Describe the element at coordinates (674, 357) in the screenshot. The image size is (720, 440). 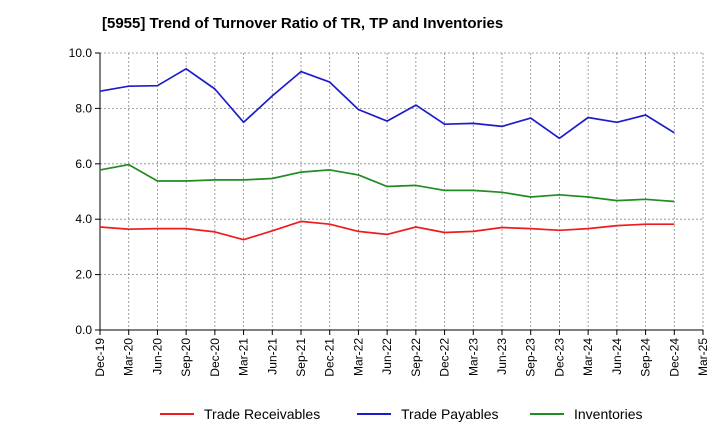
I see `x-tick-label: Dec-24` at that location.